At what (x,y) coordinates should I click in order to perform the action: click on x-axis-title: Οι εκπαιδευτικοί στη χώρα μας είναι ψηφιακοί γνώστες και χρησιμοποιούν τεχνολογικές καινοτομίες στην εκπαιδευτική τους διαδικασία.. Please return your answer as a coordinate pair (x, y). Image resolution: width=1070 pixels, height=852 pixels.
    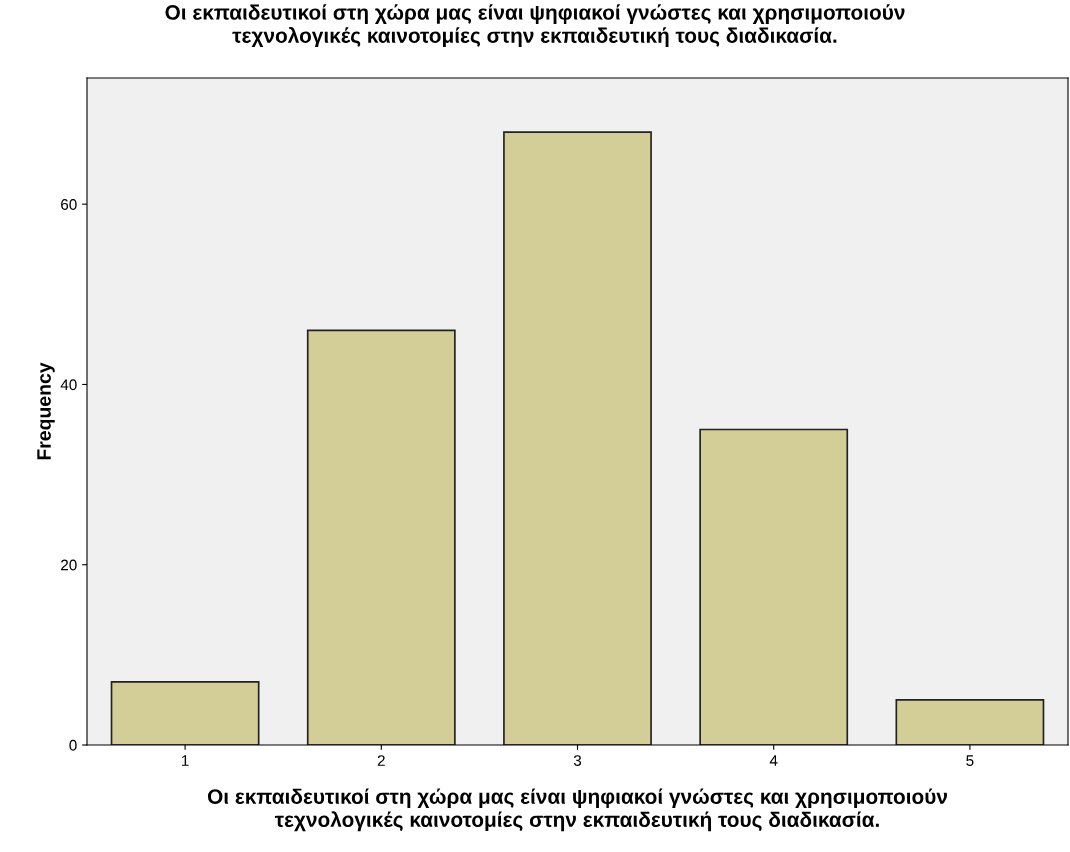
    Looking at the image, I should click on (577, 810).